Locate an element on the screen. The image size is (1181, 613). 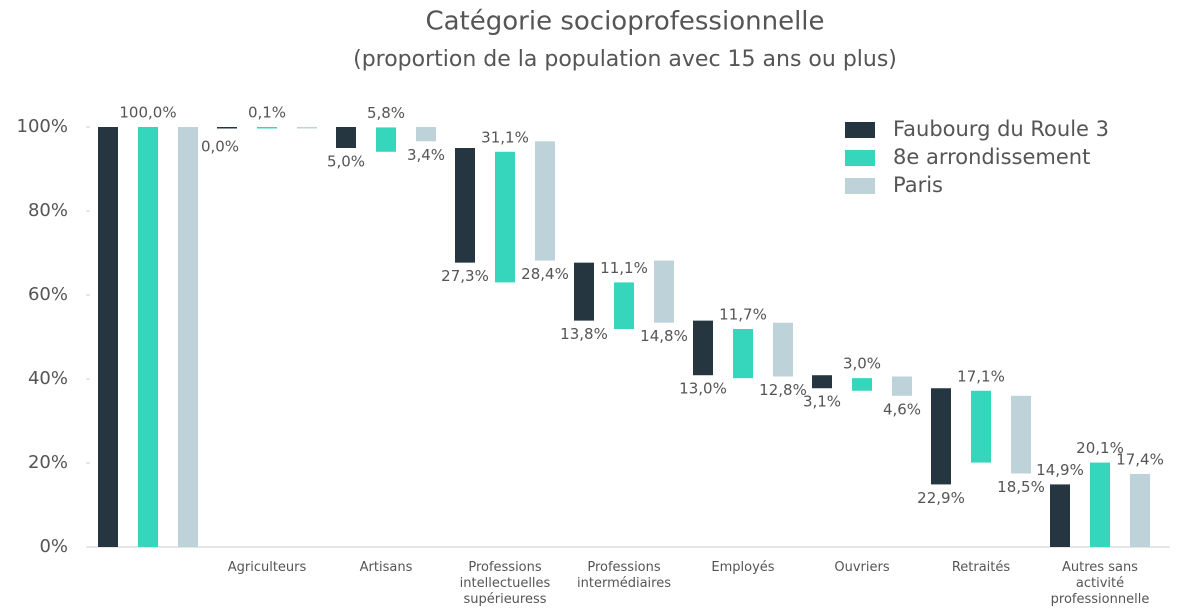
value-label: 3,4% is located at coordinates (426, 155).